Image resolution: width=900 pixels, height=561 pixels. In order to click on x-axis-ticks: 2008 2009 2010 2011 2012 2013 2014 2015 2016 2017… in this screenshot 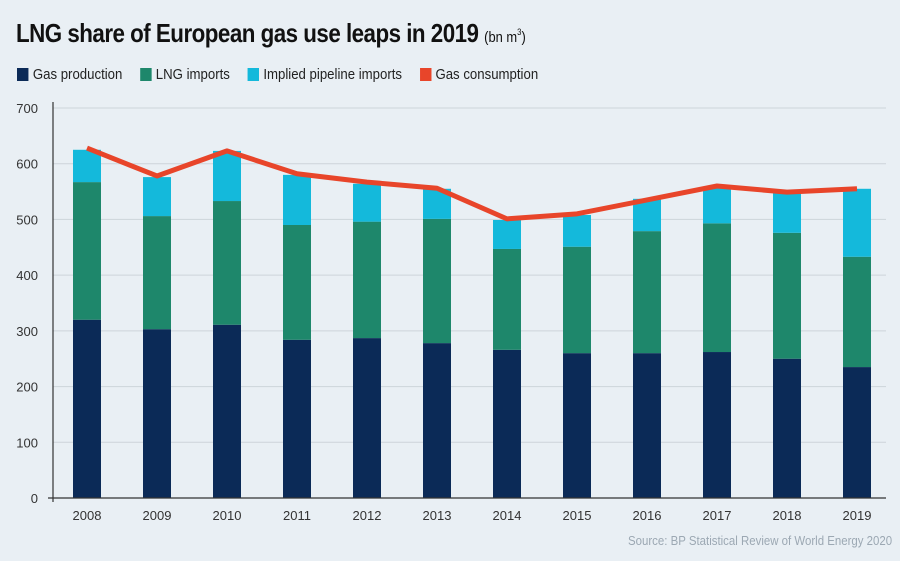, I will do `click(472, 515)`.